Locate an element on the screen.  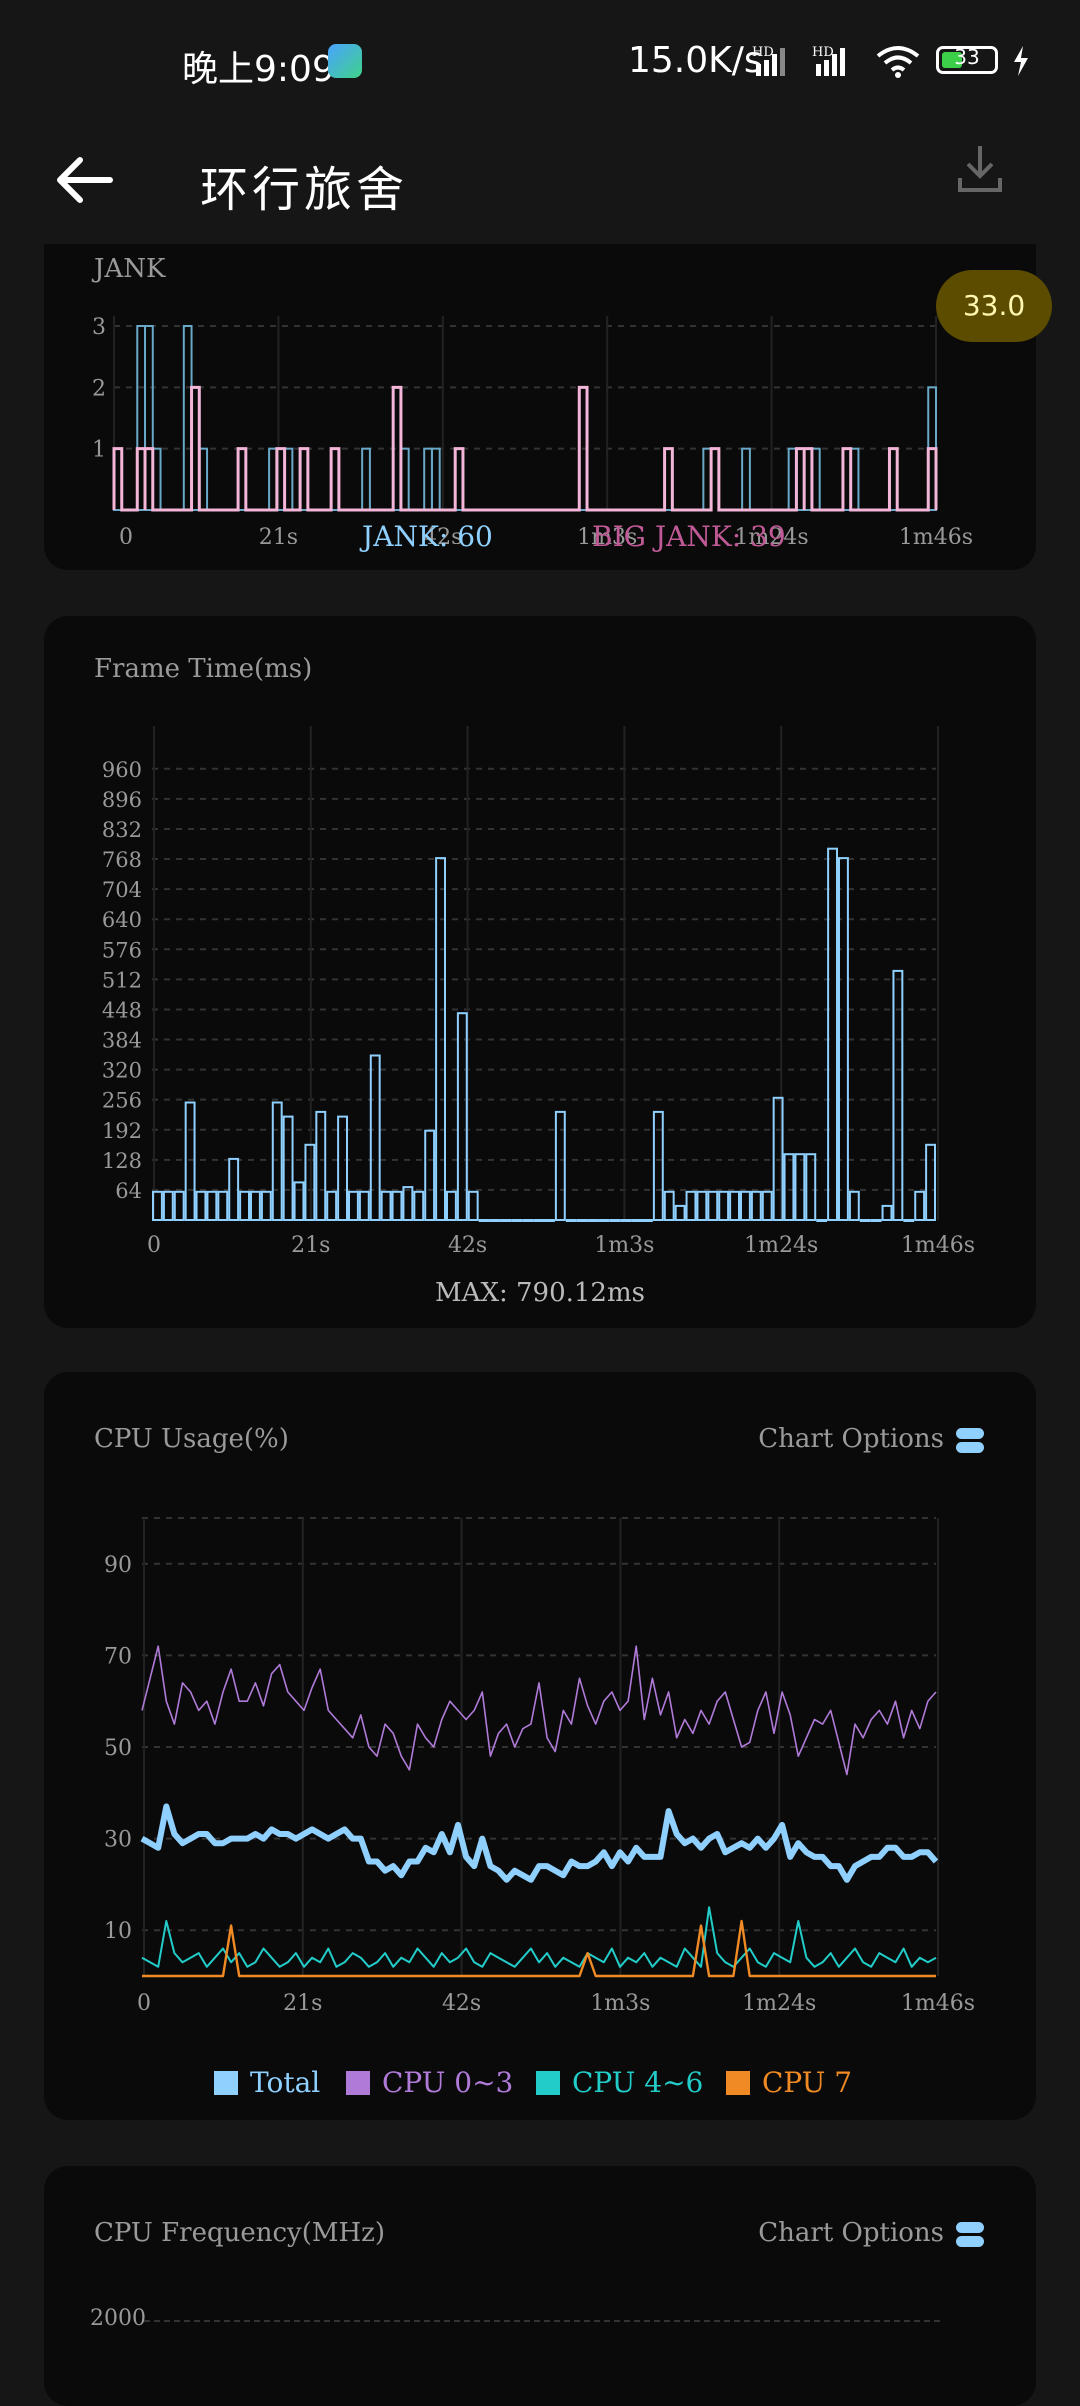
app-header: 环行旅舍 is located at coordinates (540, 180).